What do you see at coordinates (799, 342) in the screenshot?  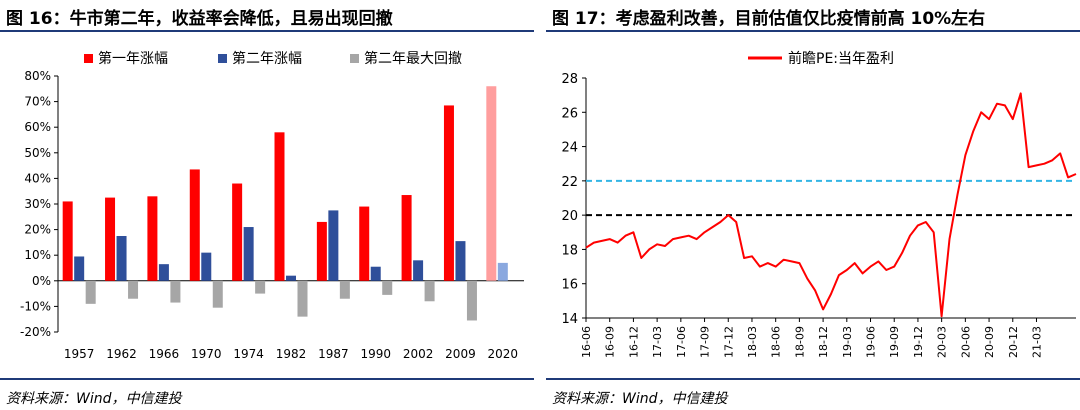 I see `x-tick-label: 18-09` at bounding box center [799, 342].